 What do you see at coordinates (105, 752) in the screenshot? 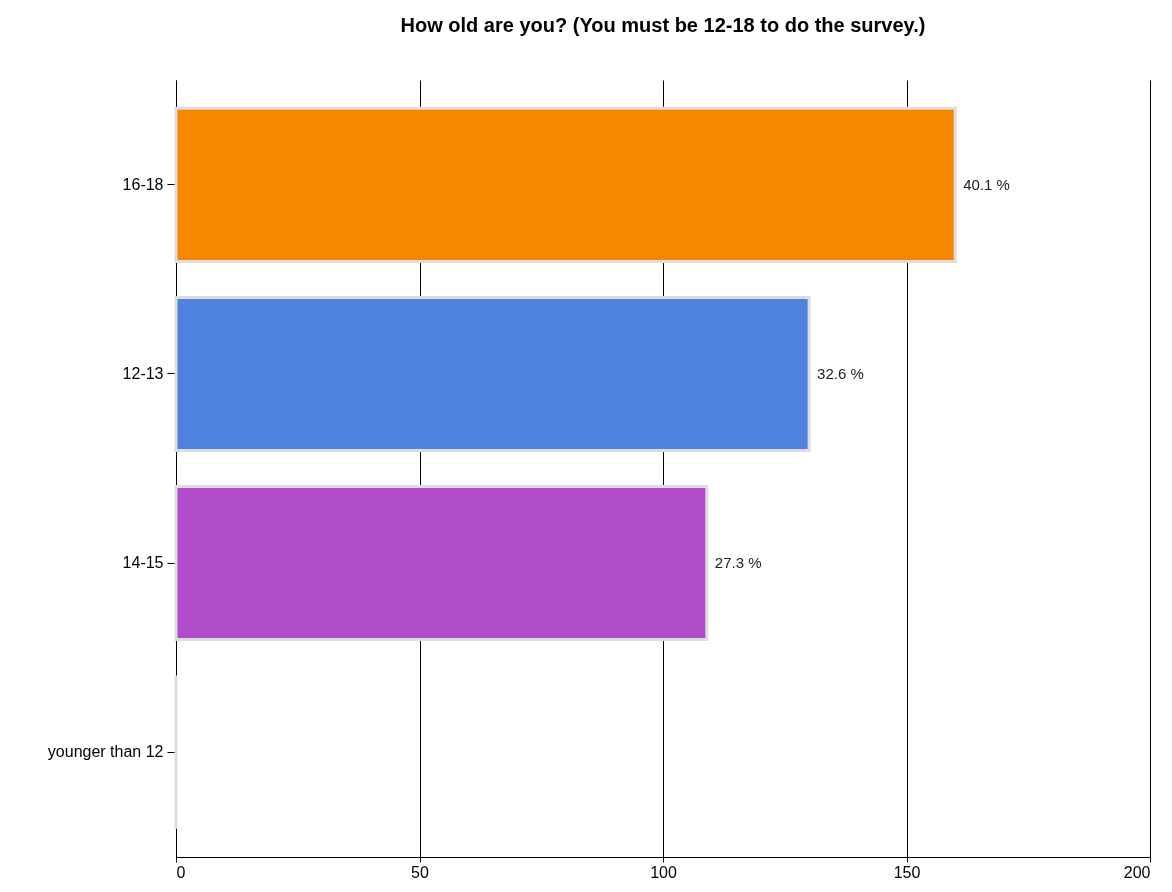
I see `y-tick-label: younger than 12` at bounding box center [105, 752].